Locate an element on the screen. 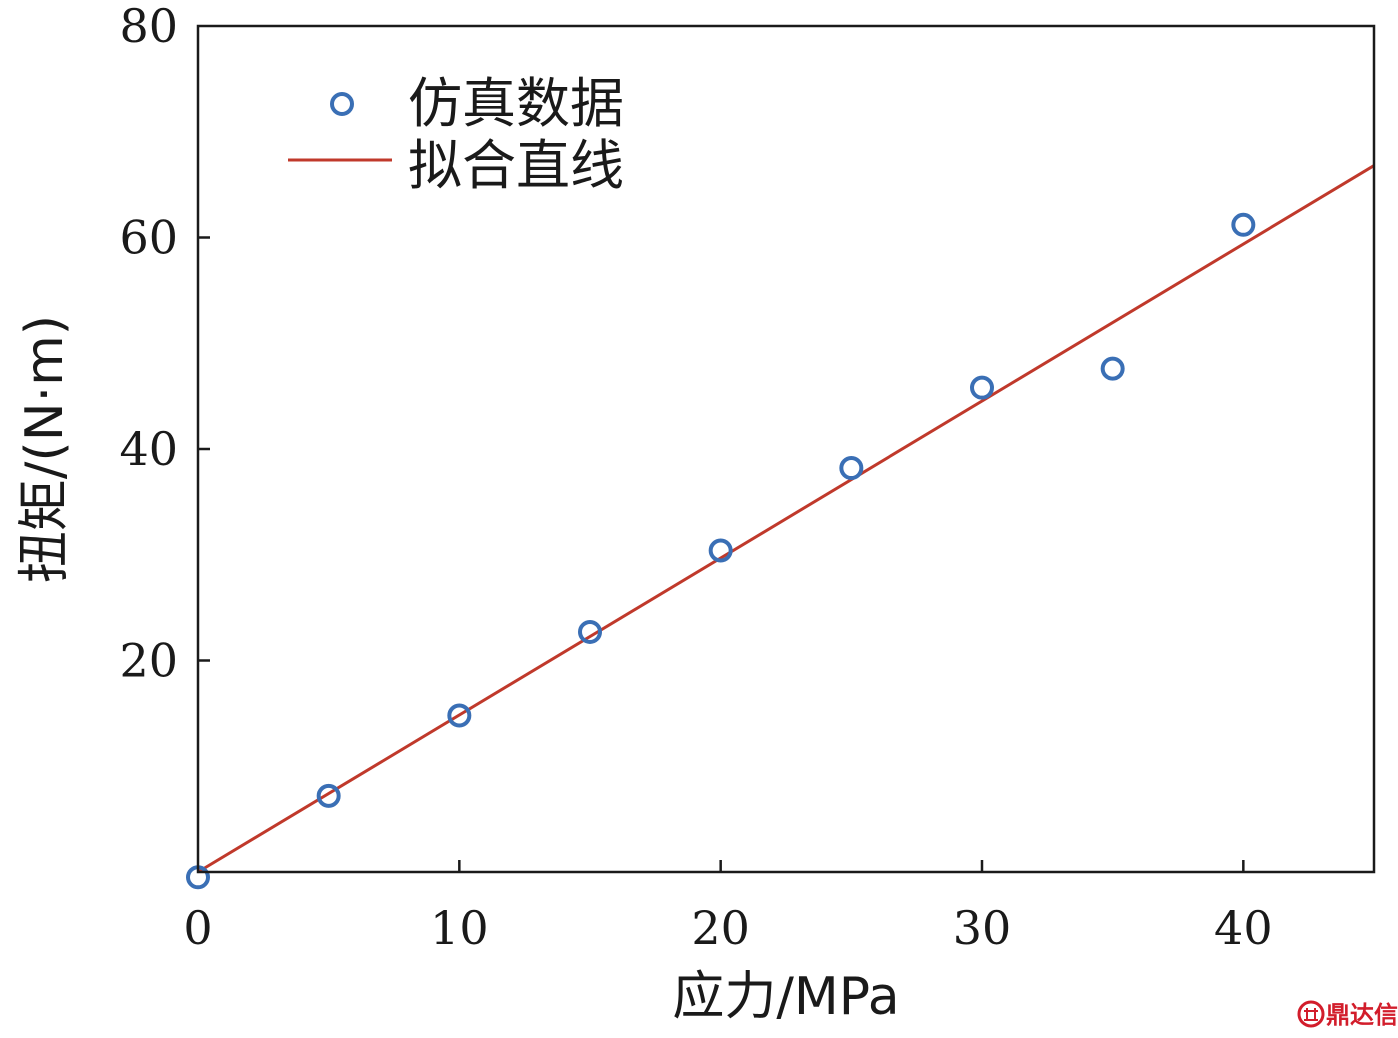  dingdaxin-logo-icon is located at coordinates (1311, 1014).